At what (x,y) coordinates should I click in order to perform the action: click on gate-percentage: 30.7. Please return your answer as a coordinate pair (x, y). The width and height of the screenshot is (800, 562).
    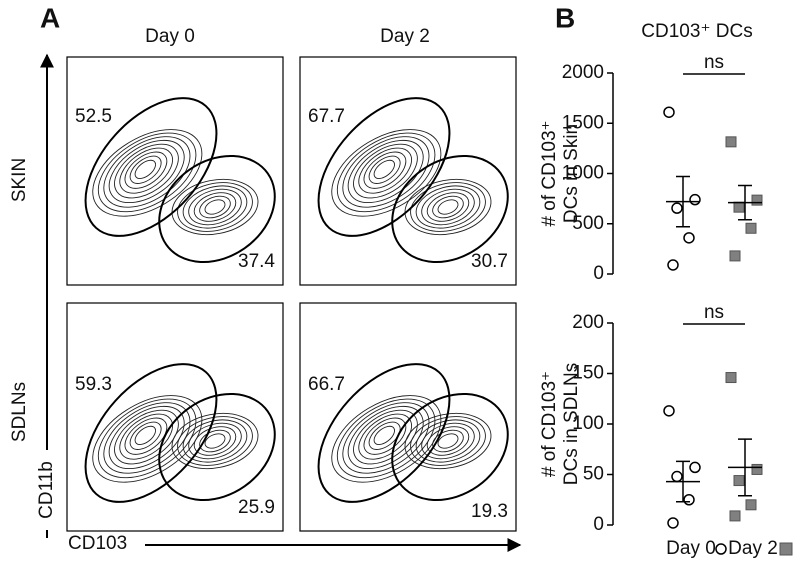
    Looking at the image, I should click on (489, 261).